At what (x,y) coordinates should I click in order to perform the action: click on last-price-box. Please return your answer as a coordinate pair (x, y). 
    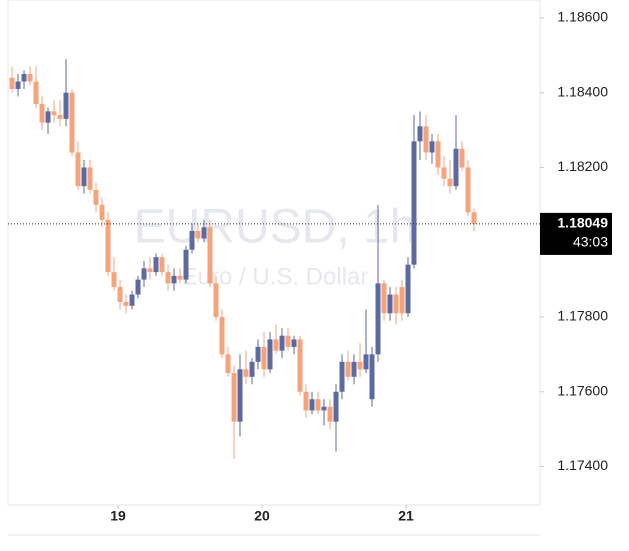
    Looking at the image, I should click on (576, 233).